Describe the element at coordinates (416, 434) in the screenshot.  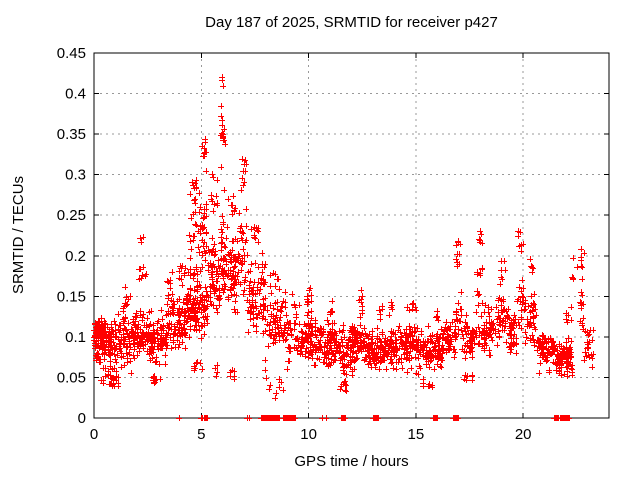
I see `x-tick-label: 15` at that location.